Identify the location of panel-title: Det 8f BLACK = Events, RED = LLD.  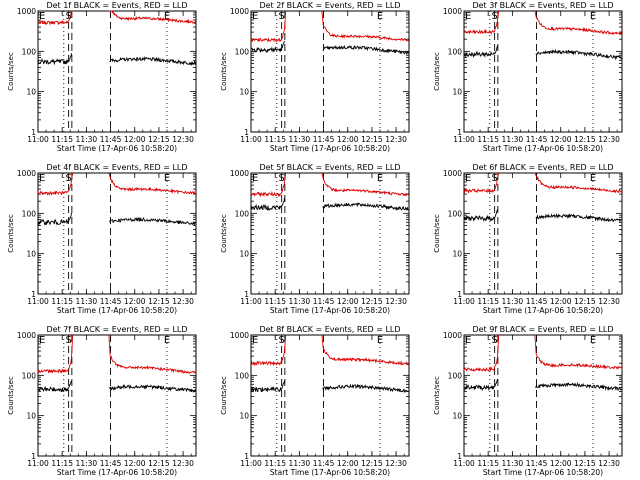
(329, 329).